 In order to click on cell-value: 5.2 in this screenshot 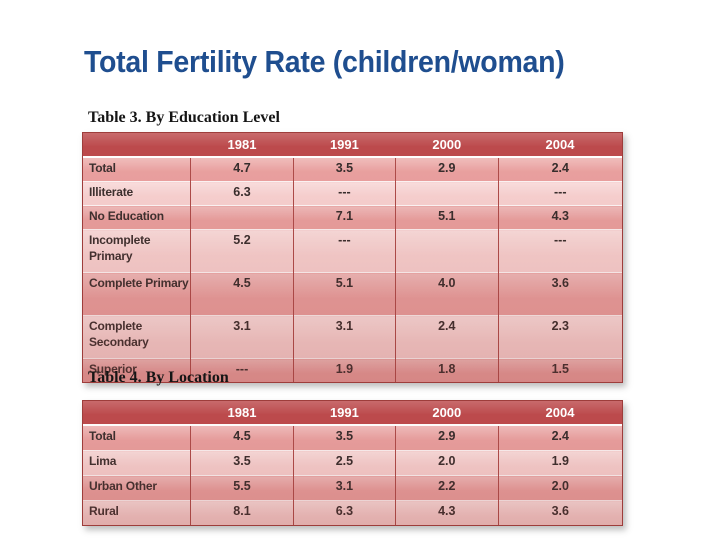, I will do `click(242, 251)`.